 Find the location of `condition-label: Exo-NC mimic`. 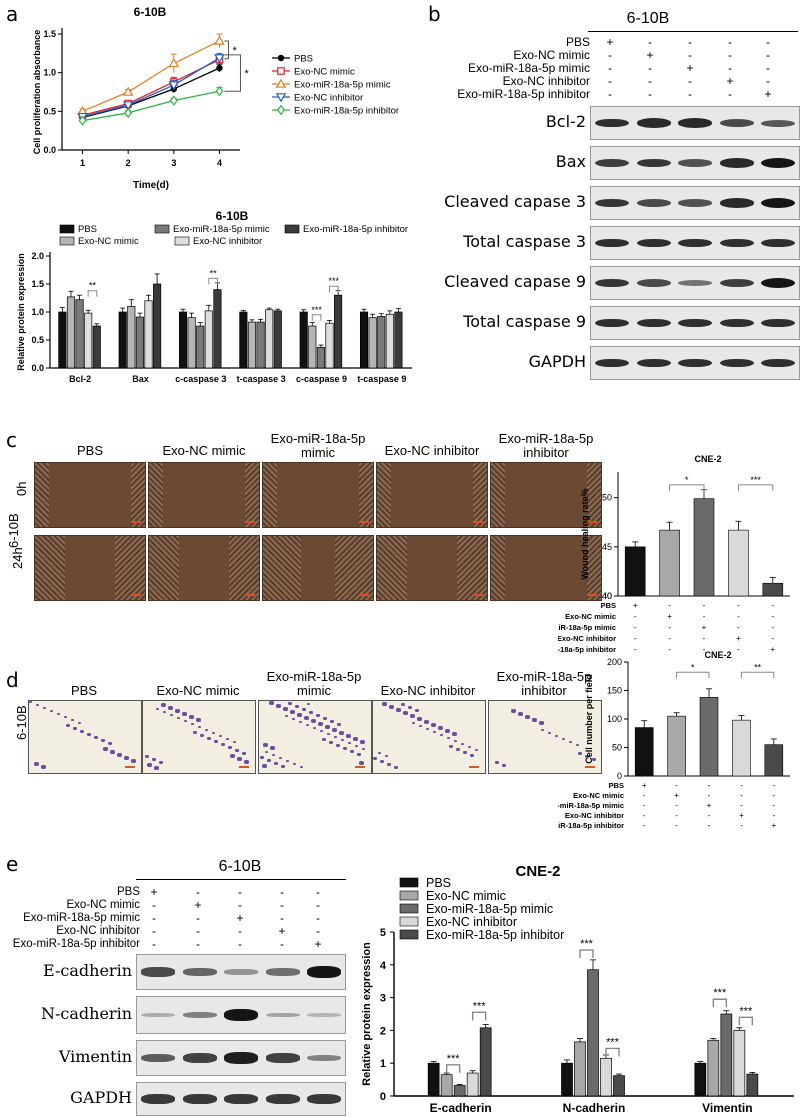

condition-label: Exo-NC mimic is located at coordinates (590, 616).